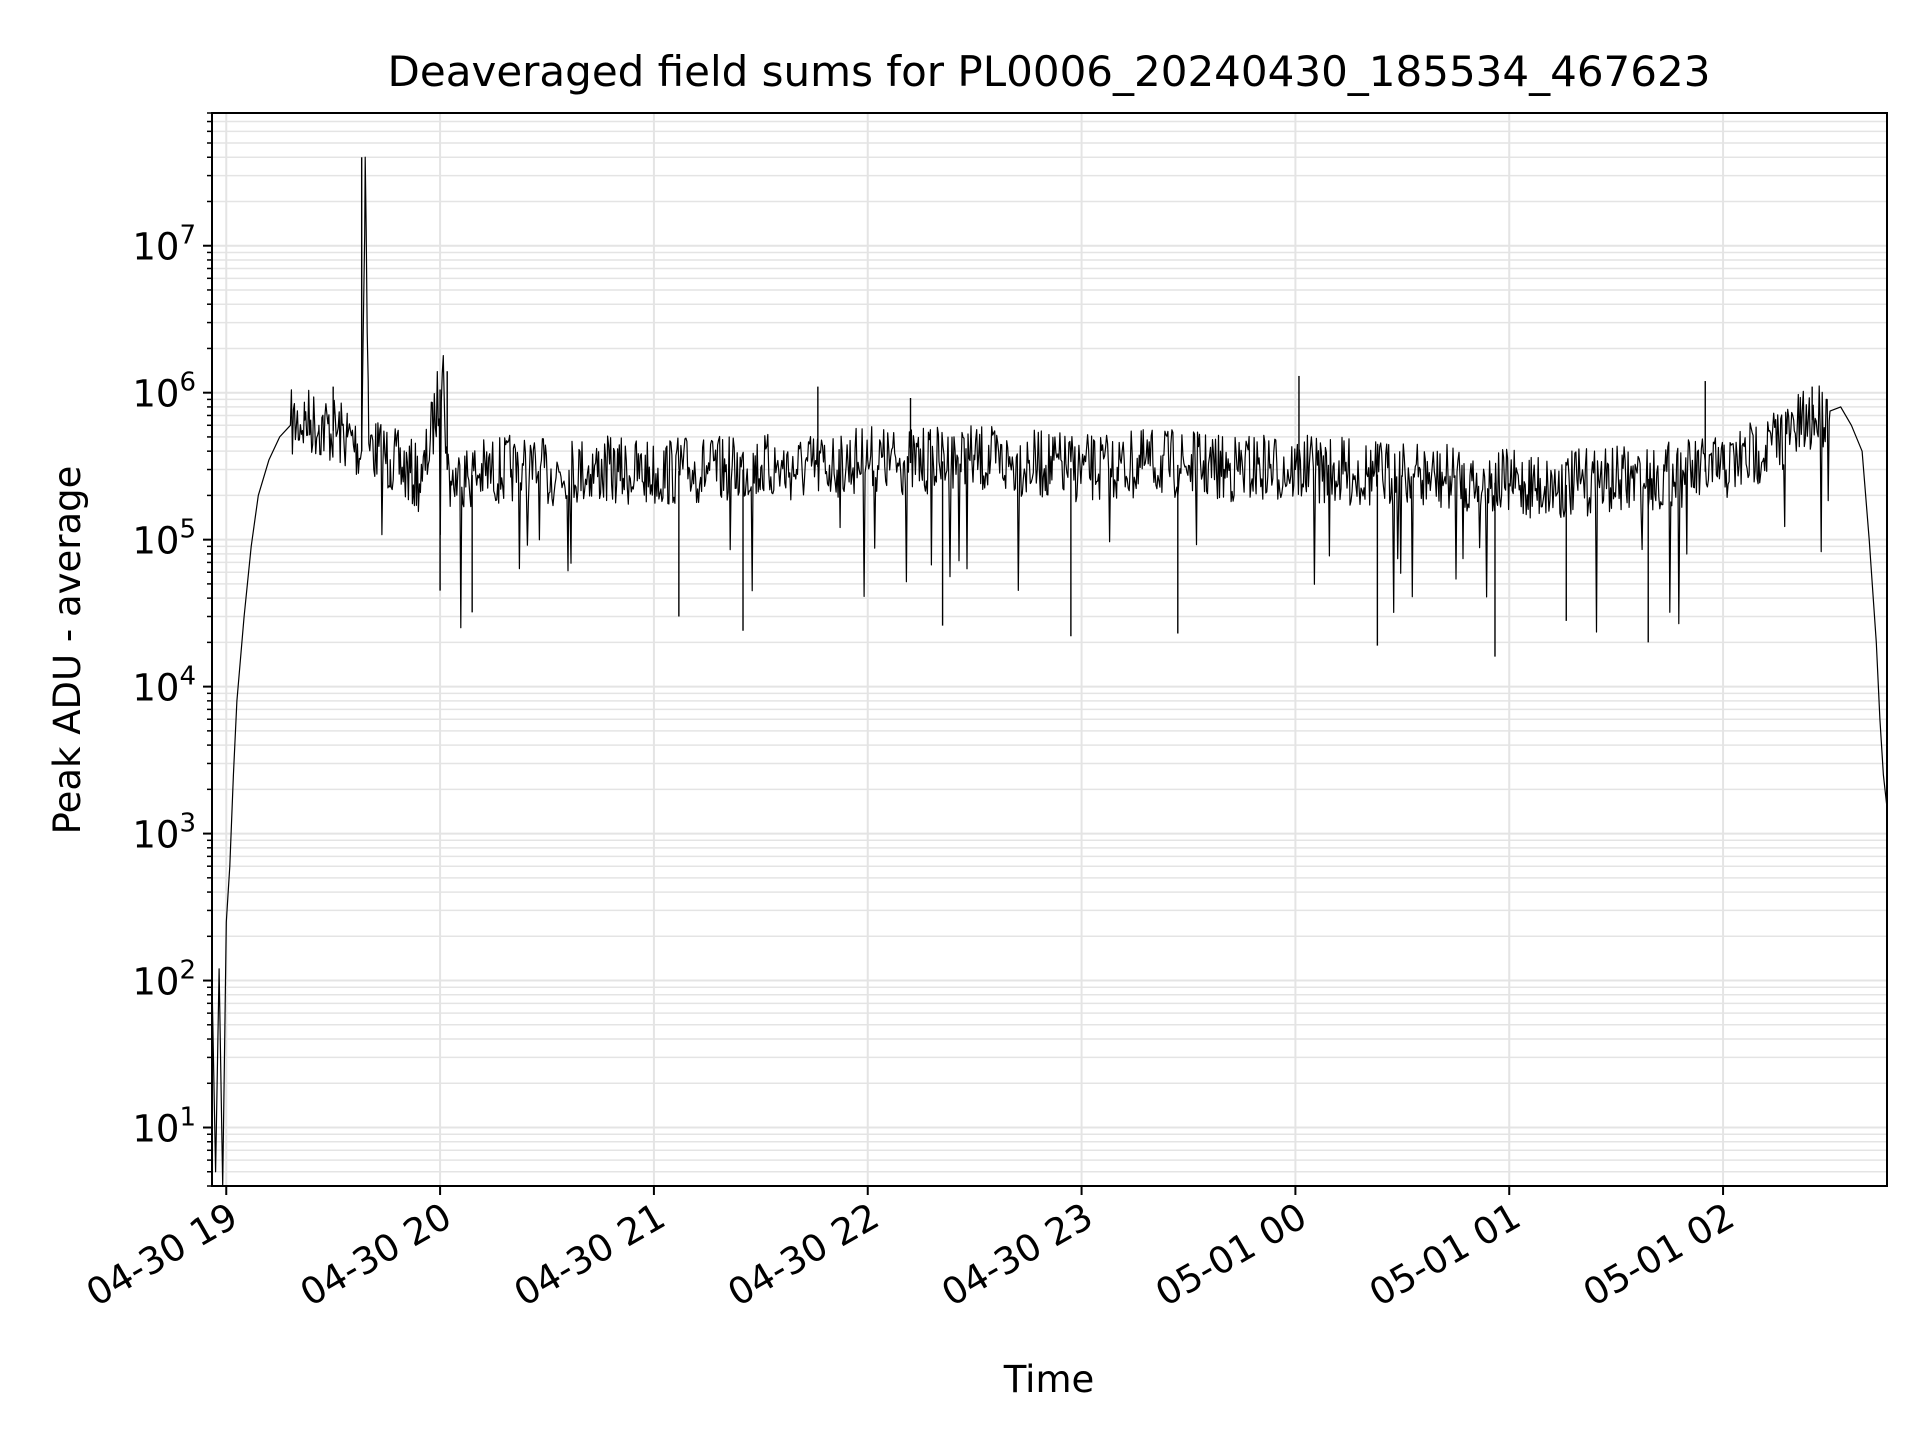 The width and height of the screenshot is (1920, 1440). I want to click on x-axis-label: Time, so click(1049, 1379).